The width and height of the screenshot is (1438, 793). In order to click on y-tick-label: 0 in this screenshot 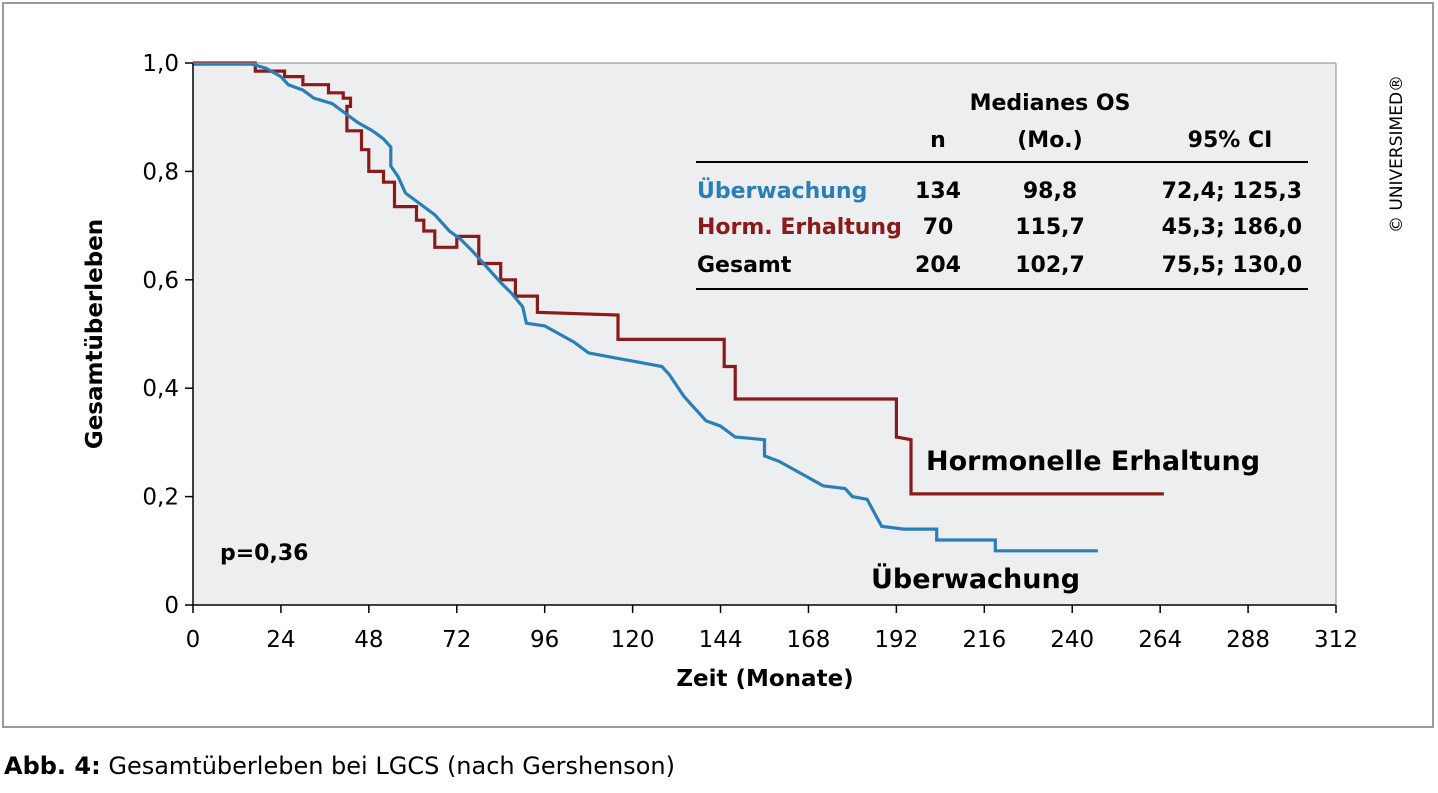, I will do `click(171, 606)`.